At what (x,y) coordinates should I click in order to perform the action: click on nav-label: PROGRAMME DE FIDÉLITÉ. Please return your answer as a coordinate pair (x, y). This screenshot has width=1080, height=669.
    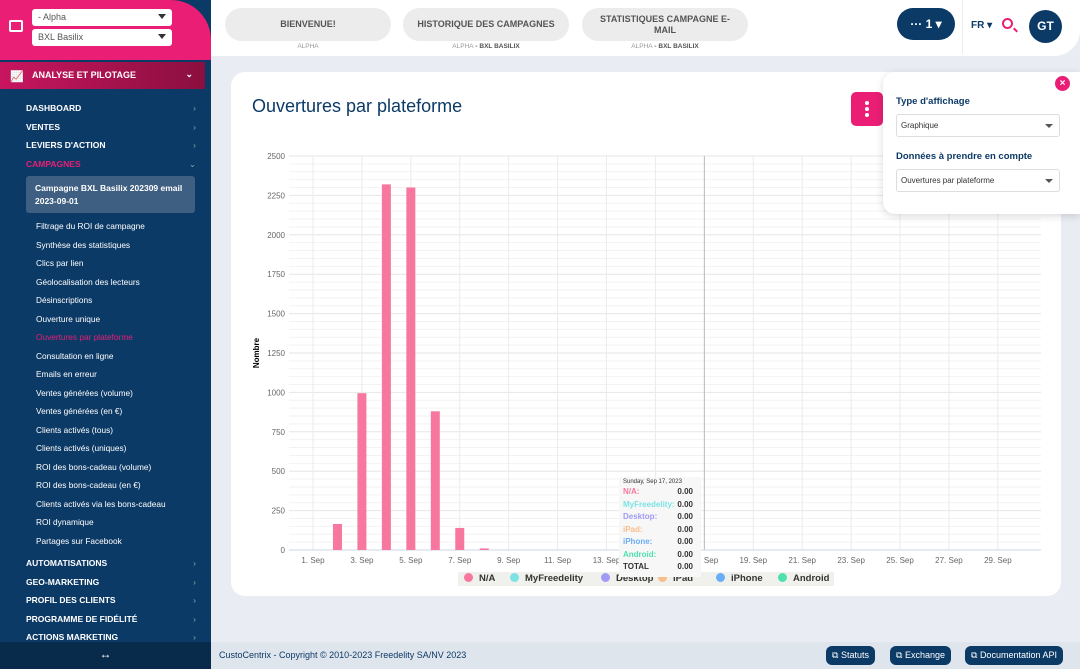
    Looking at the image, I should click on (82, 618).